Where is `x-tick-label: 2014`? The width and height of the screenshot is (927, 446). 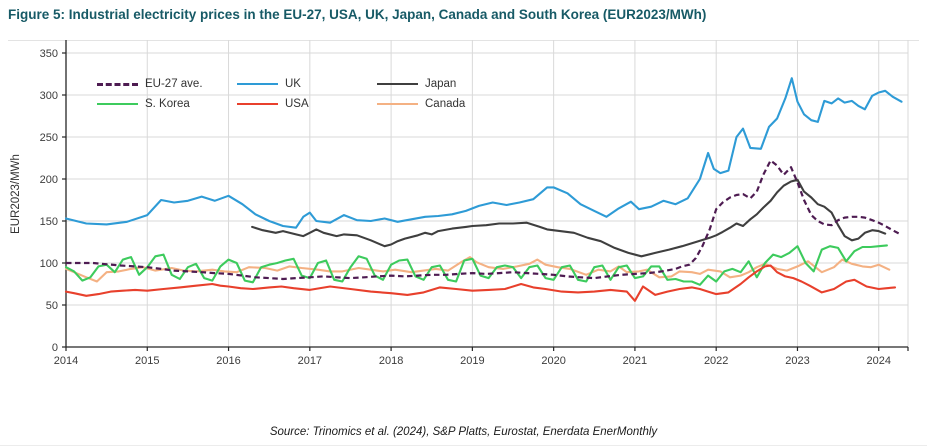 x-tick-label: 2014 is located at coordinates (66, 361).